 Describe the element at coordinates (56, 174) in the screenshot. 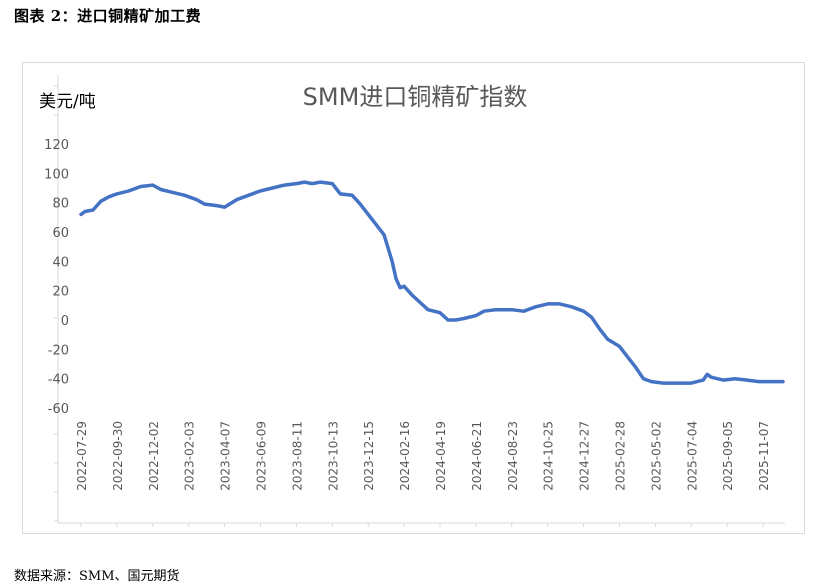

I see `y-tick-label: 100` at that location.